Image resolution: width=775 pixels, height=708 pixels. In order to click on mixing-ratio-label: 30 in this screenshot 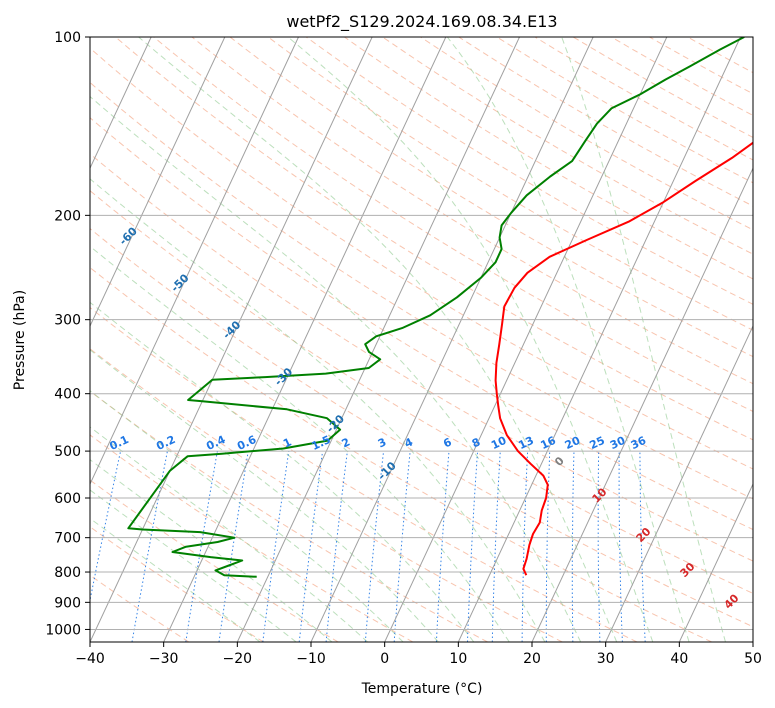, I will do `click(618, 443)`.